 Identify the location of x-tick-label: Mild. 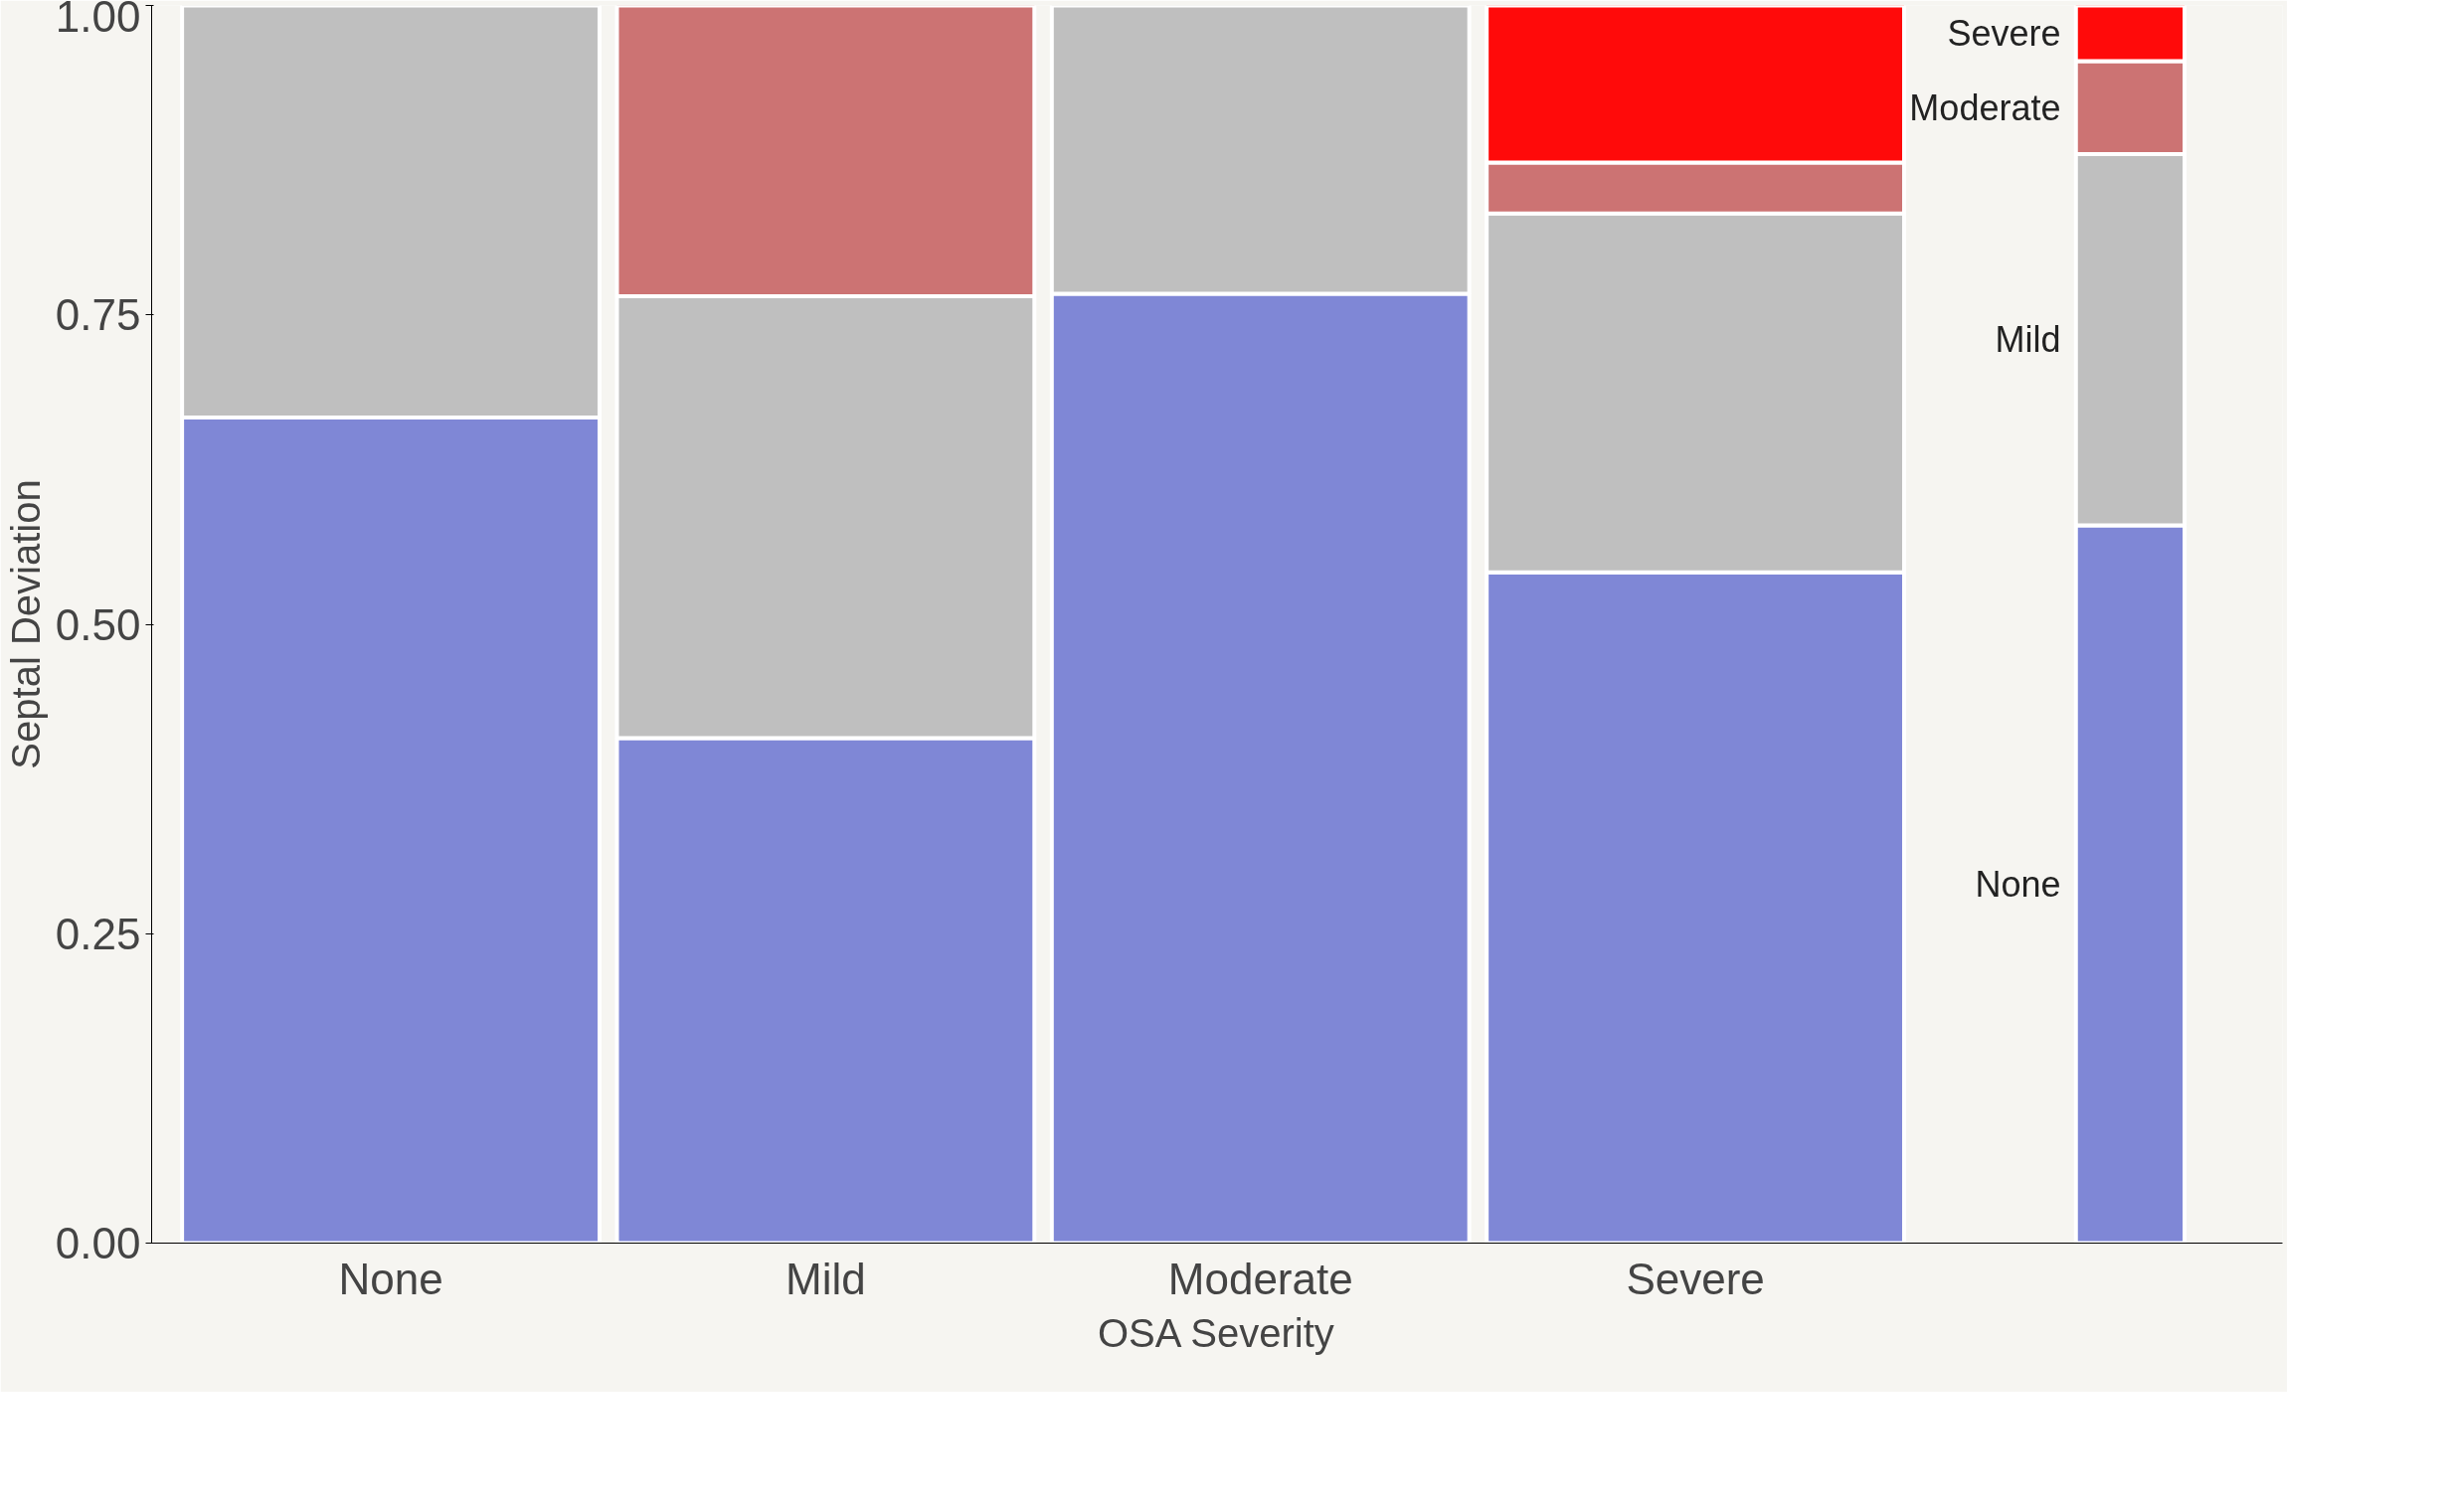
(826, 1278).